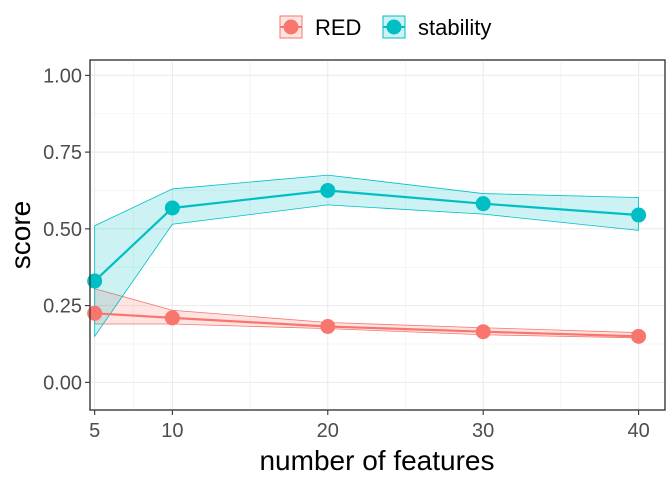 This screenshot has height=480, width=672. I want to click on y-tick-label: 0.25, so click(62, 307).